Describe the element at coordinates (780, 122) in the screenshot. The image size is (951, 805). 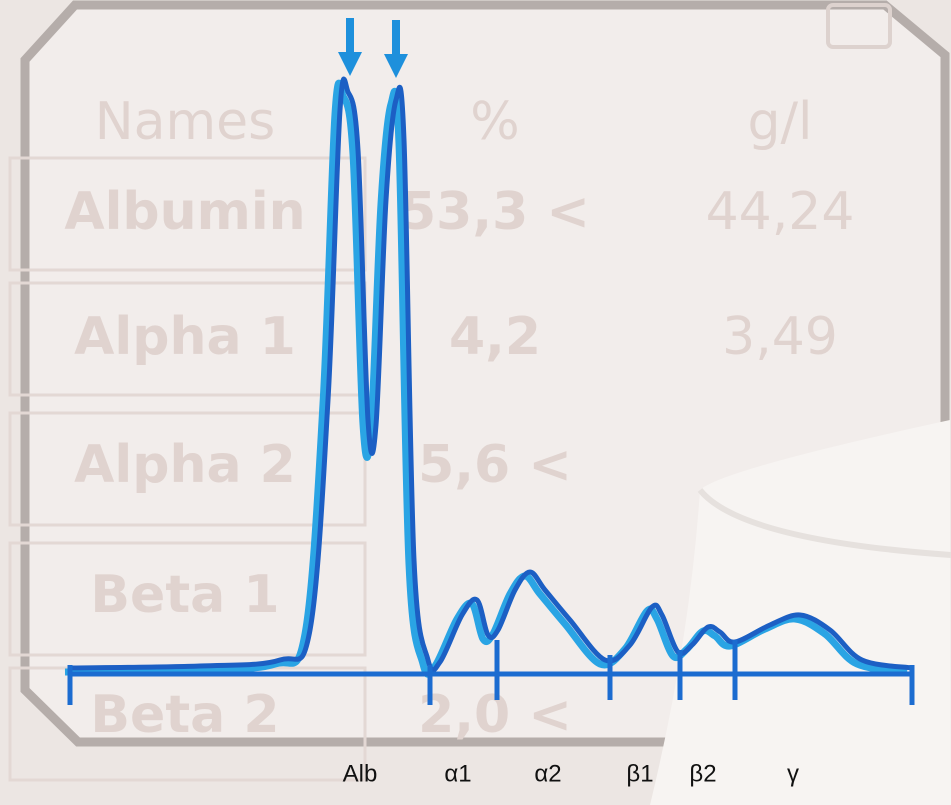
I see `header-cell: g/l` at that location.